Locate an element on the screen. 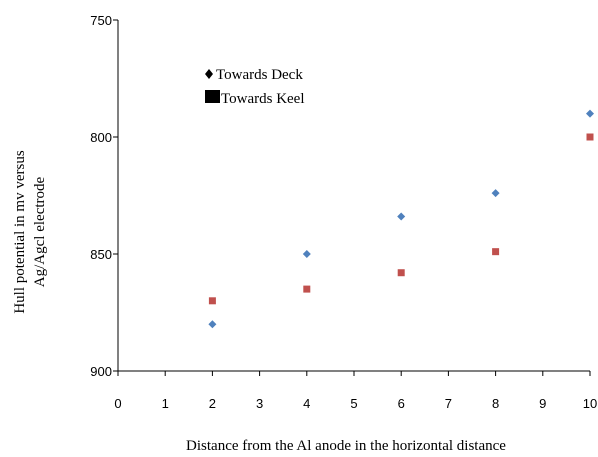  legend: Towards Deck Towards Keel is located at coordinates (255, 87).